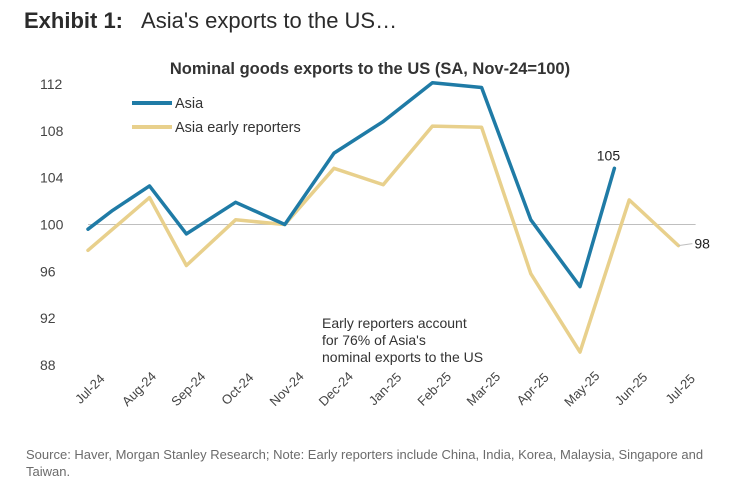  Describe the element at coordinates (609, 155) in the screenshot. I see `asia-end-label: 105` at that location.